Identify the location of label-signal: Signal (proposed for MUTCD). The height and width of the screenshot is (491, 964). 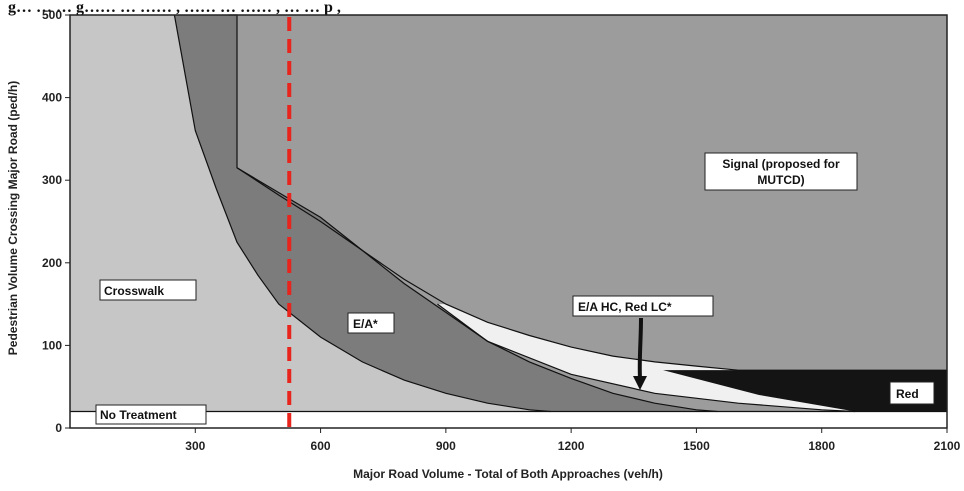
(781, 171).